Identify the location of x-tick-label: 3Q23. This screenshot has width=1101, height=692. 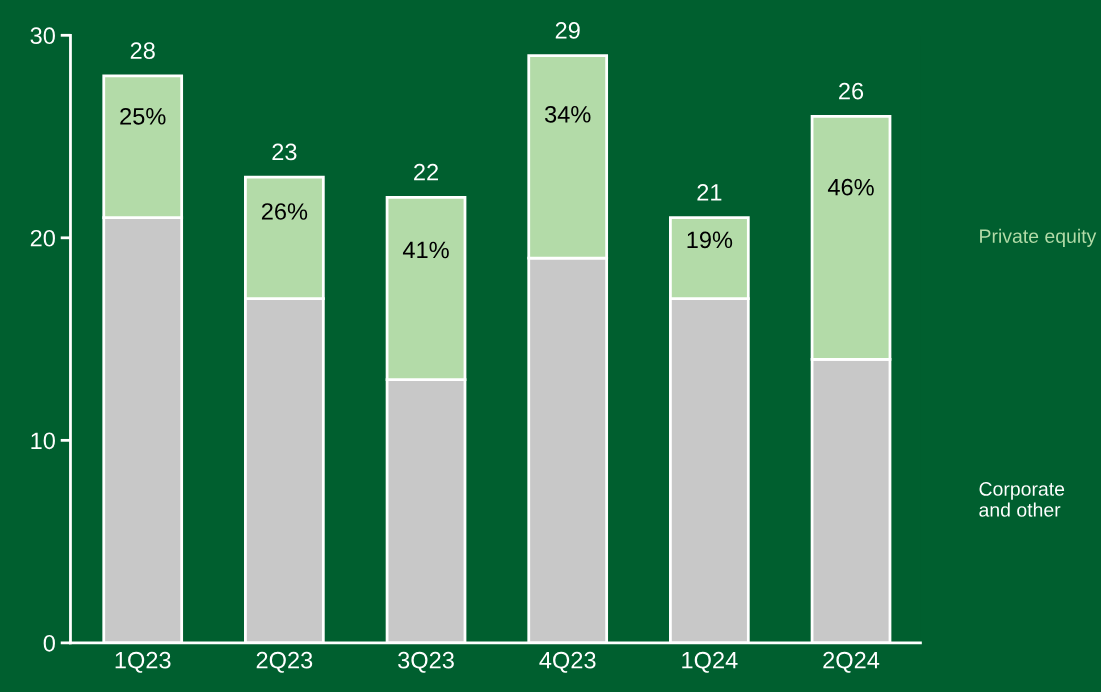
(426, 662).